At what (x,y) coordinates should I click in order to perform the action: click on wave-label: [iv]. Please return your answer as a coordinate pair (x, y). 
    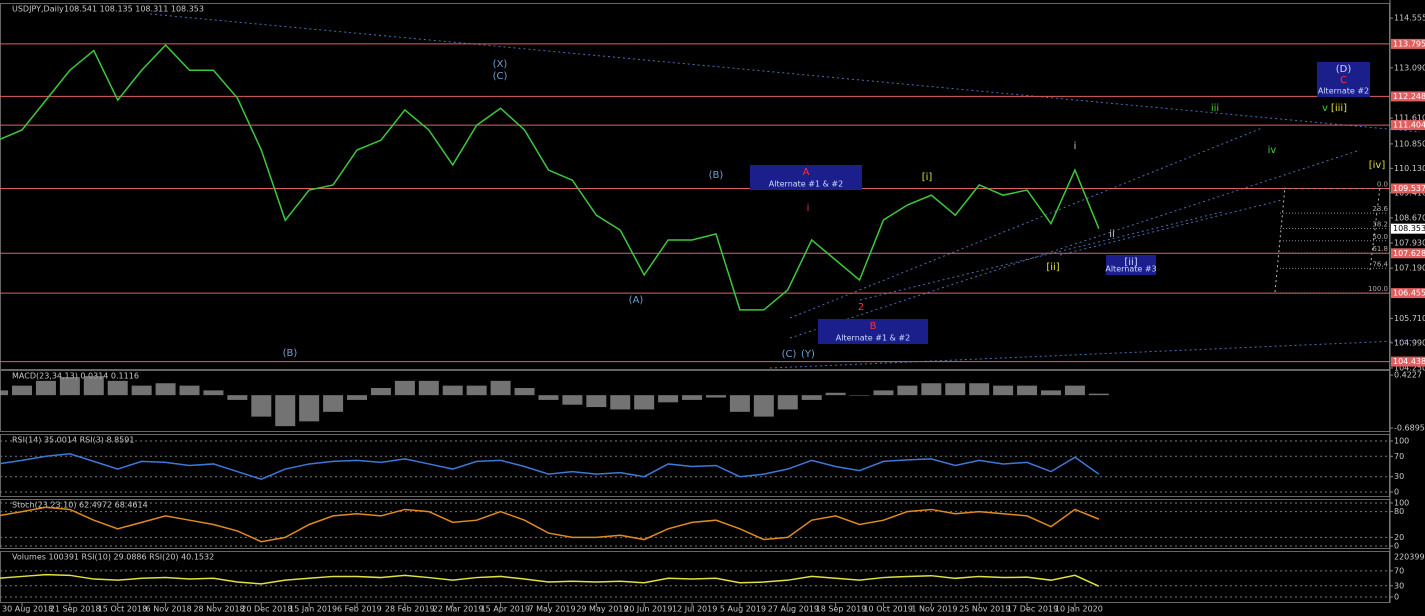
    Looking at the image, I should click on (1377, 165).